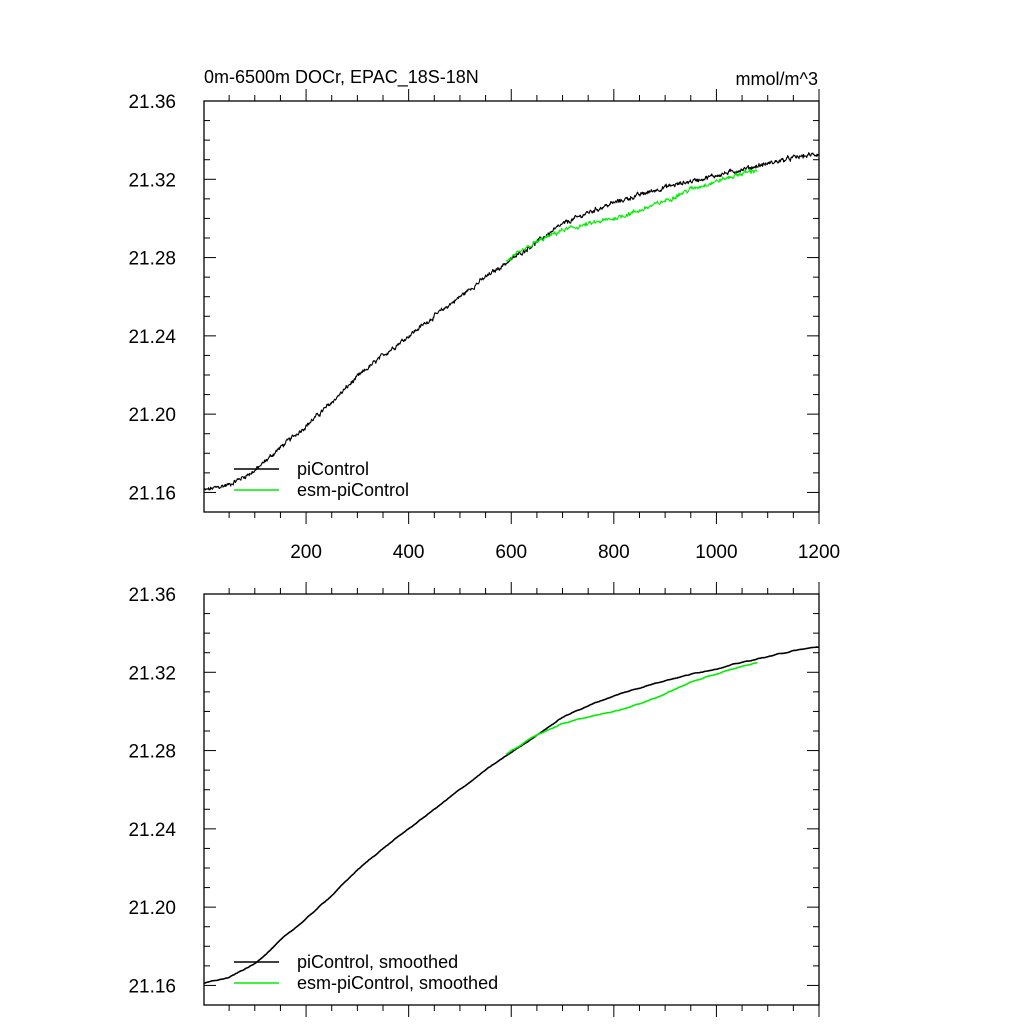 The width and height of the screenshot is (1024, 1024). Describe the element at coordinates (777, 79) in the screenshot. I see `units-label: mmol/m^3` at that location.